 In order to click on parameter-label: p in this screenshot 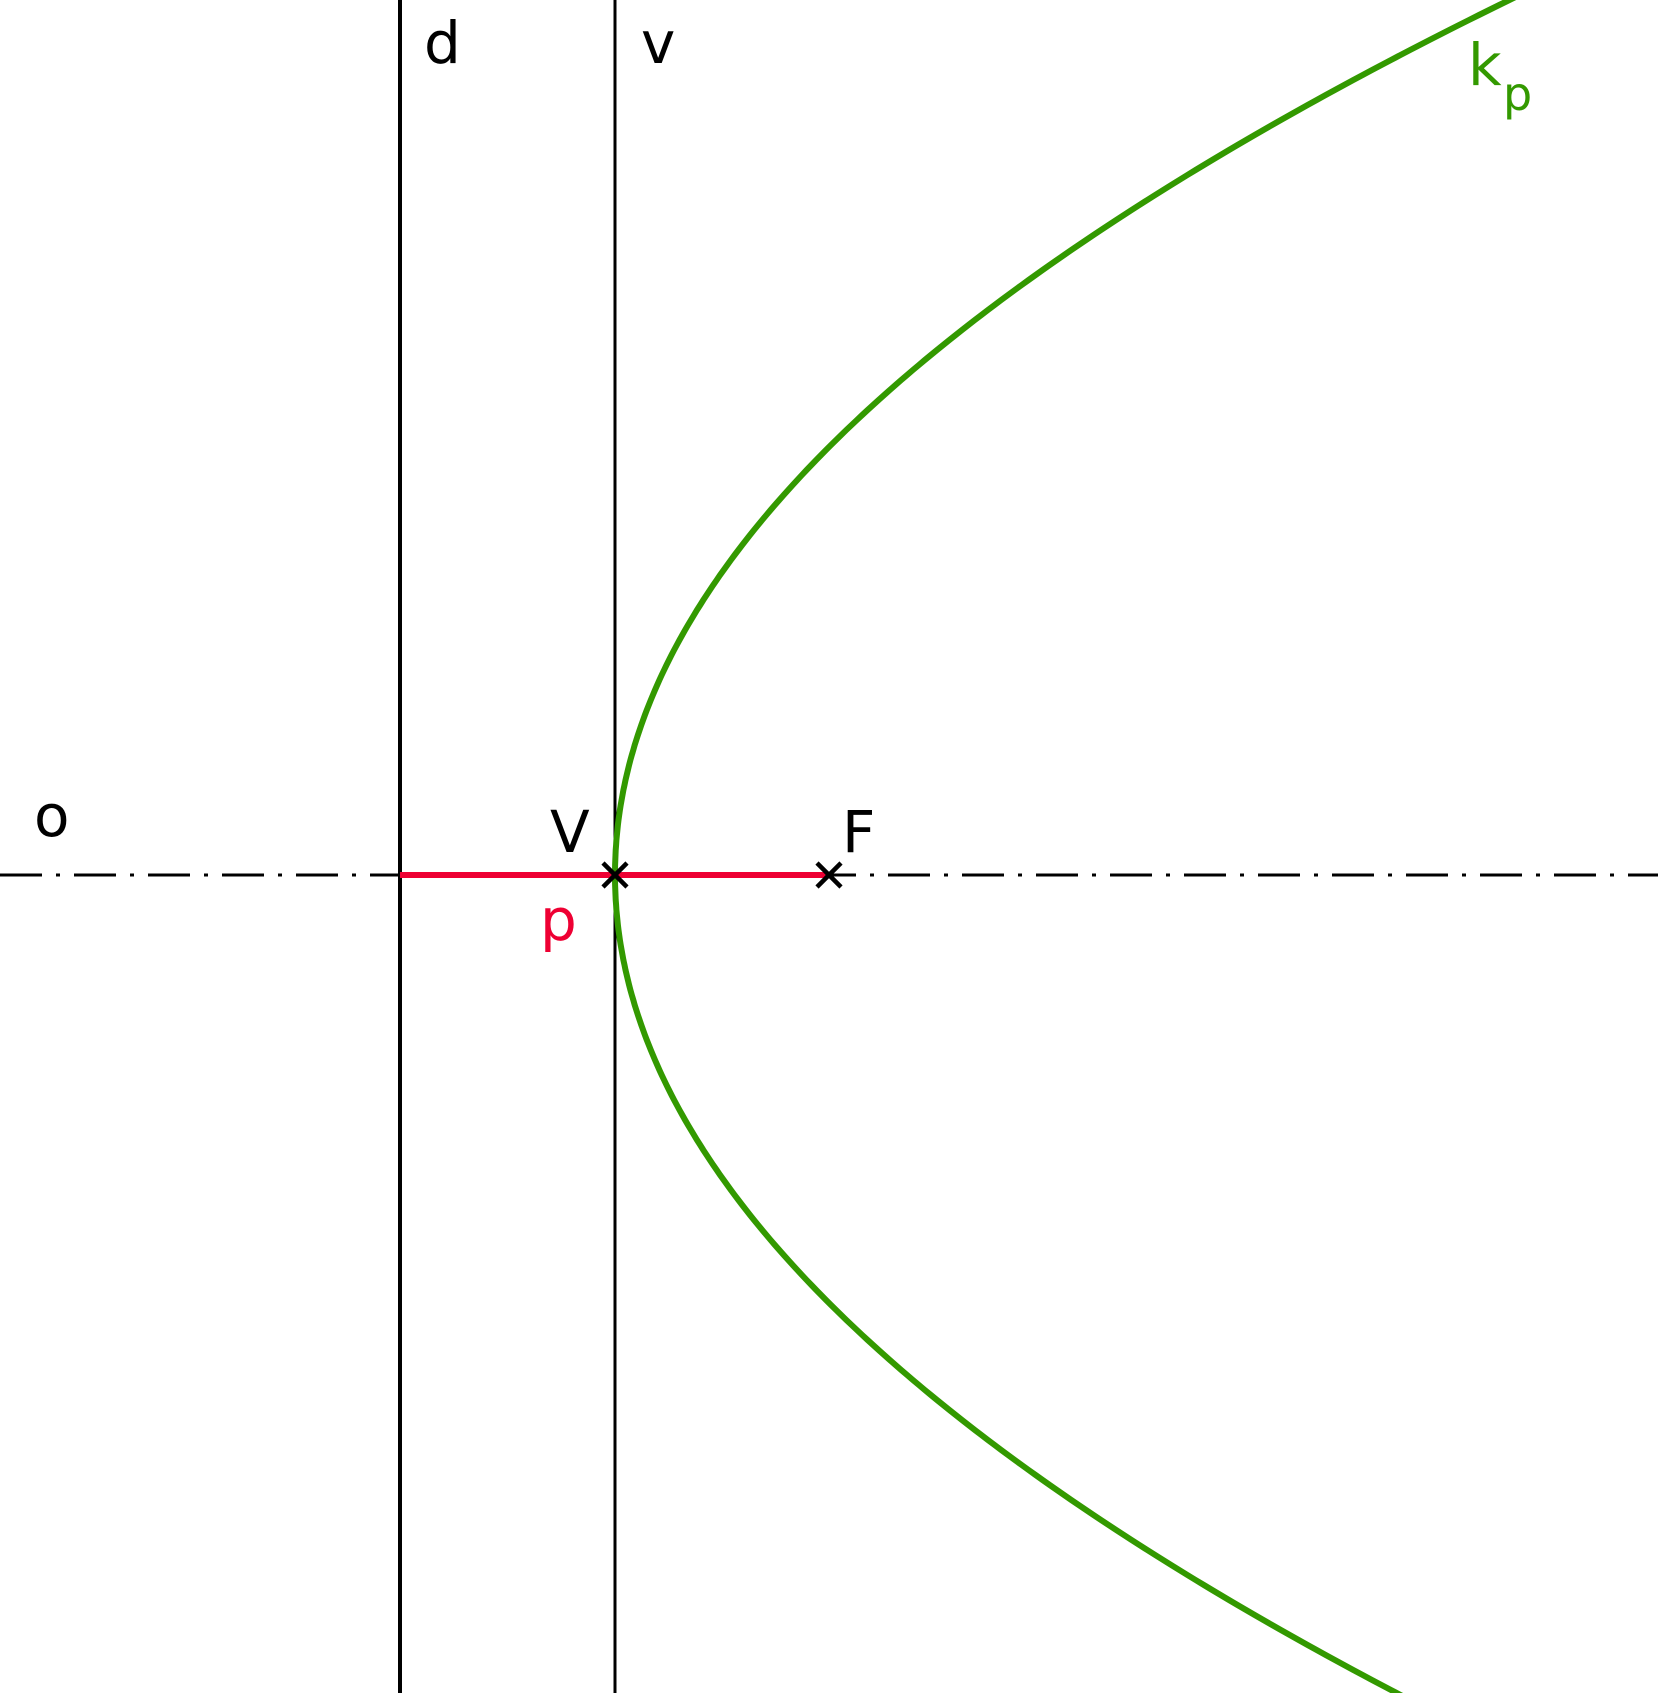, I will do `click(558, 920)`.